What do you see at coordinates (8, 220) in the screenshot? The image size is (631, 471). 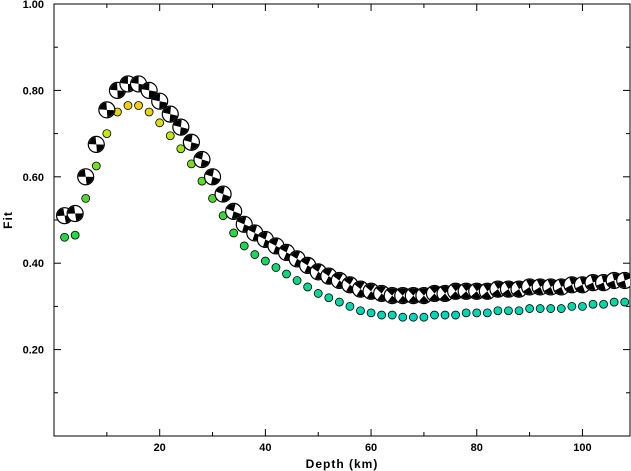 I see `y-axis-title: Fit` at bounding box center [8, 220].